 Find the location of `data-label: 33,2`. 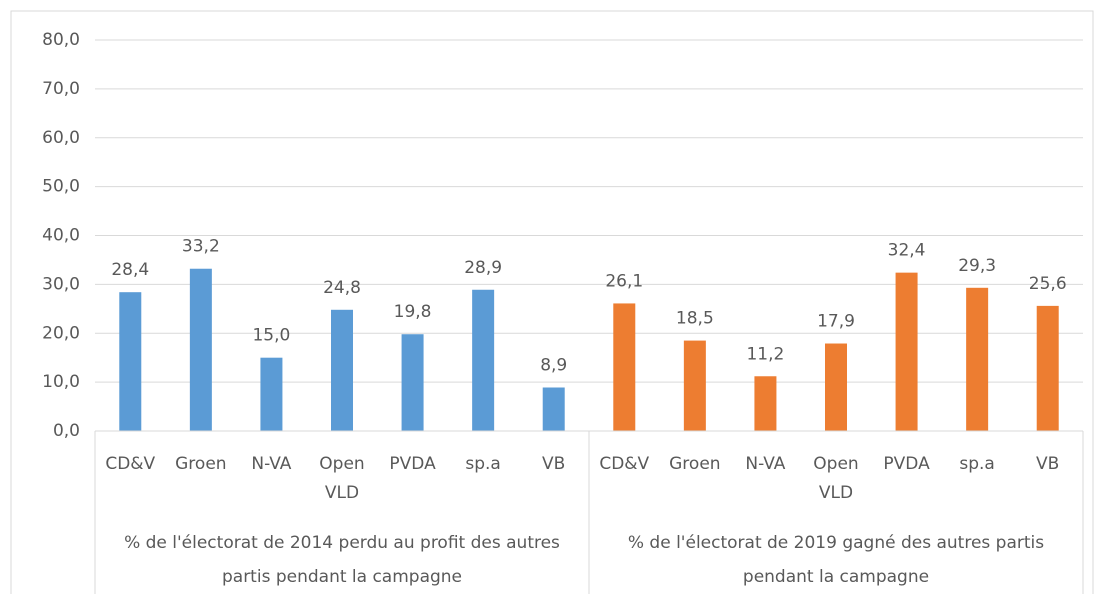

data-label: 33,2 is located at coordinates (201, 247).